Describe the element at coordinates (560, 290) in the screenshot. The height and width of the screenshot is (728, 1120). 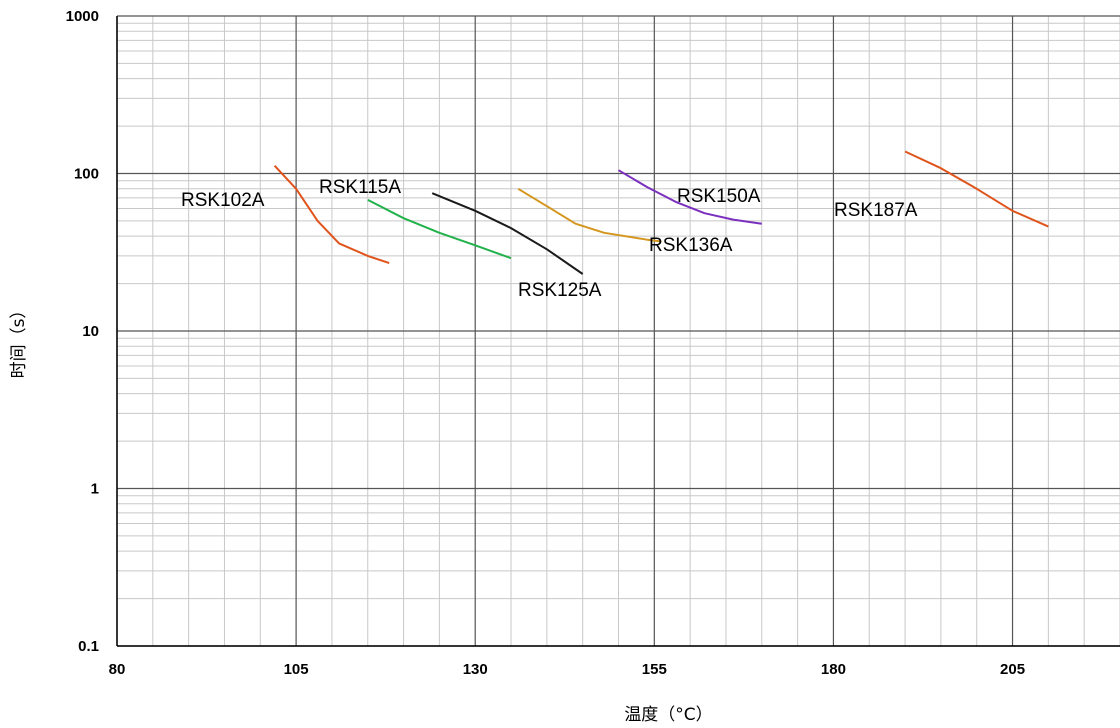
I see `series-label-rsk125a: RSK125A` at that location.